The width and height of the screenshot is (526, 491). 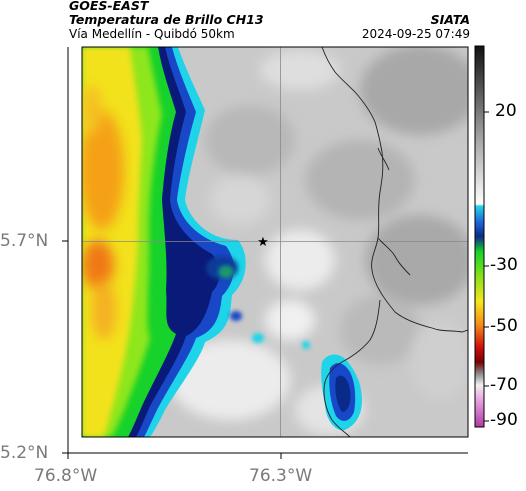 What do you see at coordinates (479, 236) in the screenshot?
I see `colorbar` at bounding box center [479, 236].